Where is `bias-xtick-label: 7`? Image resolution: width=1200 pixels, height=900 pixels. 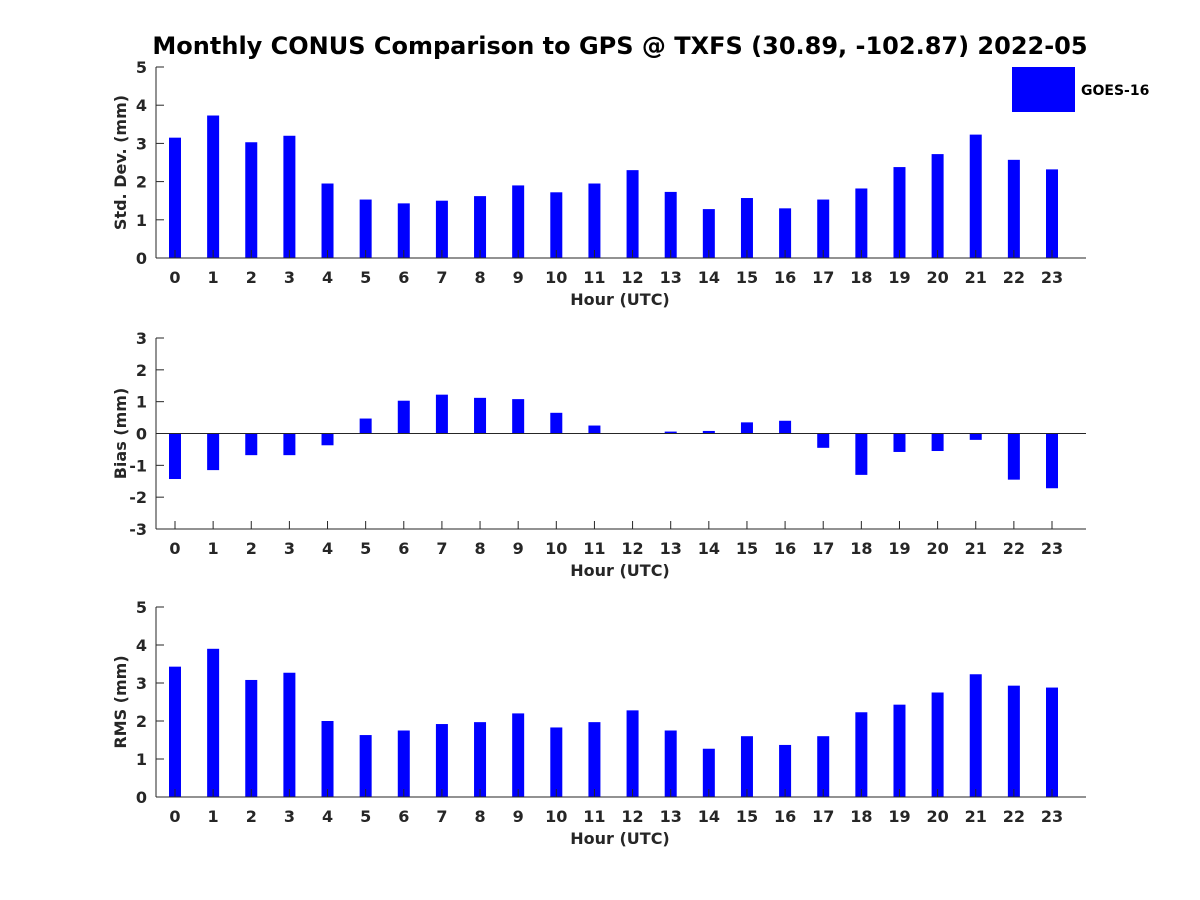 bias-xtick-label: 7 is located at coordinates (441, 548).